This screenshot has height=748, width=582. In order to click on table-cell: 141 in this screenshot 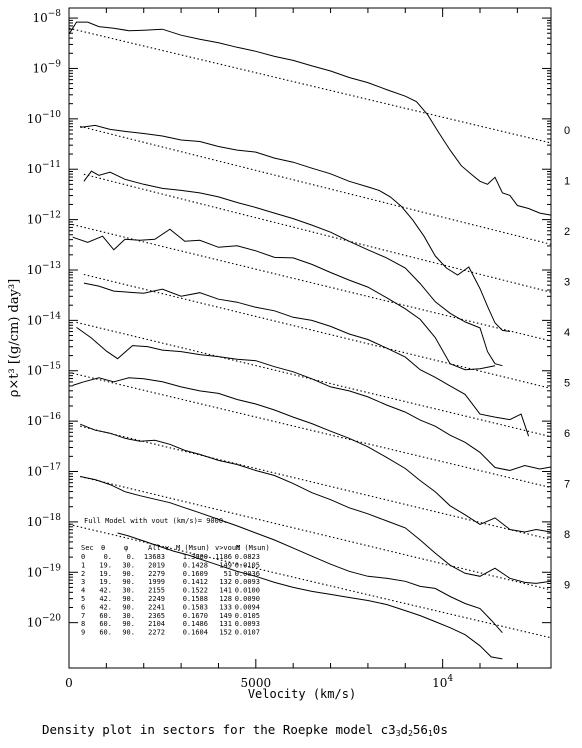, I will do `click(225, 591)`.